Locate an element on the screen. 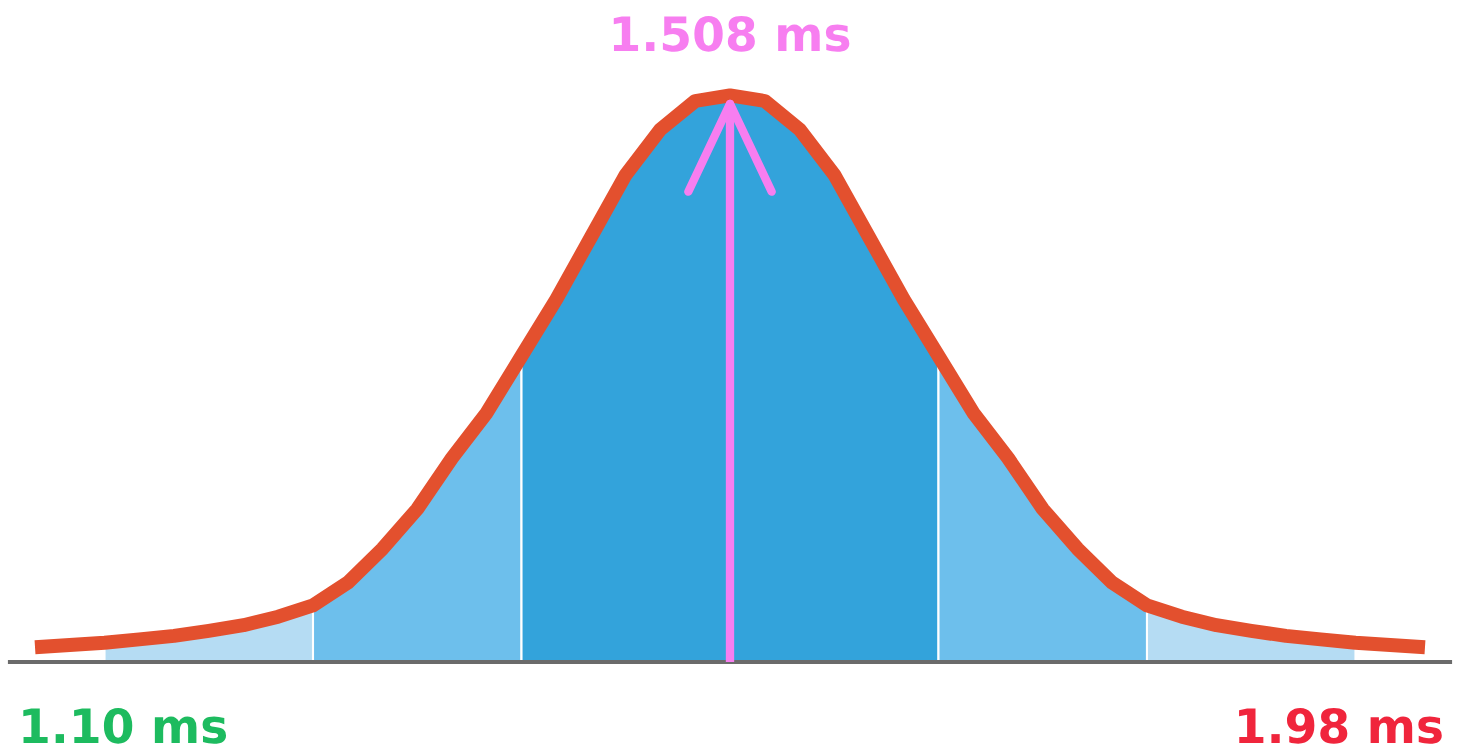 This screenshot has width=1464, height=754. text: 1.98 ms is located at coordinates (1340, 725).